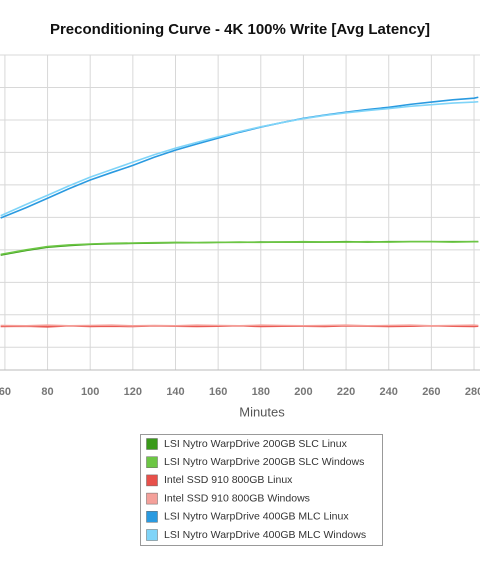 This screenshot has height=567, width=480. Describe the element at coordinates (228, 480) in the screenshot. I see `legend-label: Intel SSD 910 800GB Linux` at that location.